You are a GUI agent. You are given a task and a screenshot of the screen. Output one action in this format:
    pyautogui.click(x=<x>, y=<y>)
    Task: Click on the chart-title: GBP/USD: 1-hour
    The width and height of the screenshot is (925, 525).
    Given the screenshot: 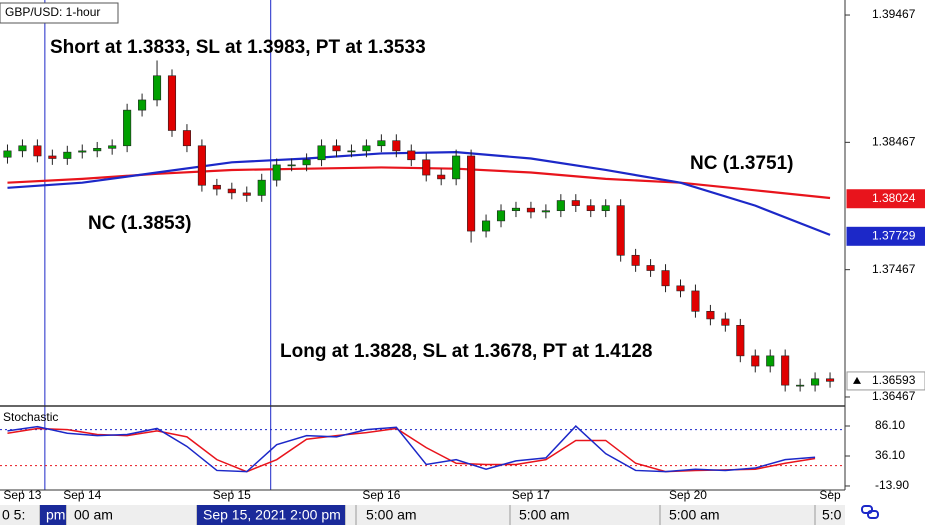 What is the action you would take?
    pyautogui.click(x=52, y=12)
    